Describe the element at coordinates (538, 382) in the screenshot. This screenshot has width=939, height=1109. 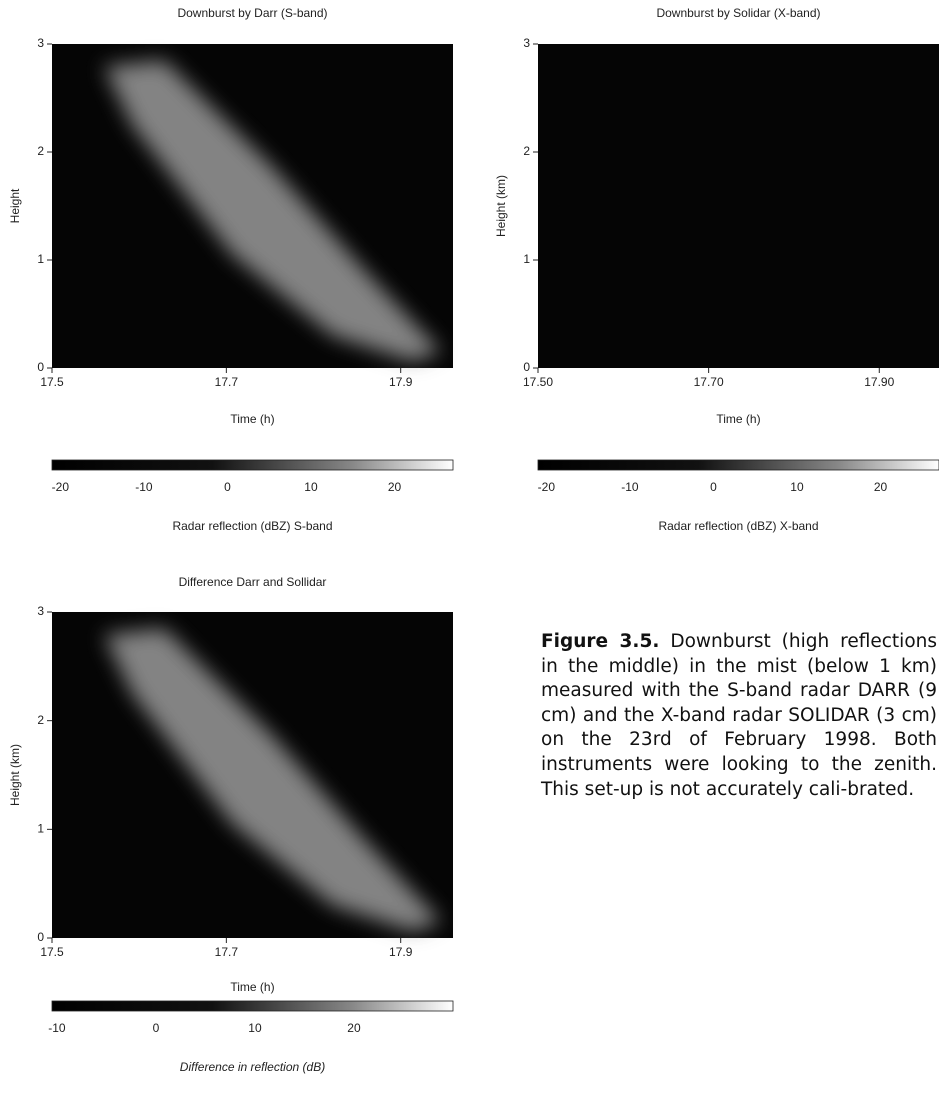
I see `x-tick-label: 17.50` at that location.